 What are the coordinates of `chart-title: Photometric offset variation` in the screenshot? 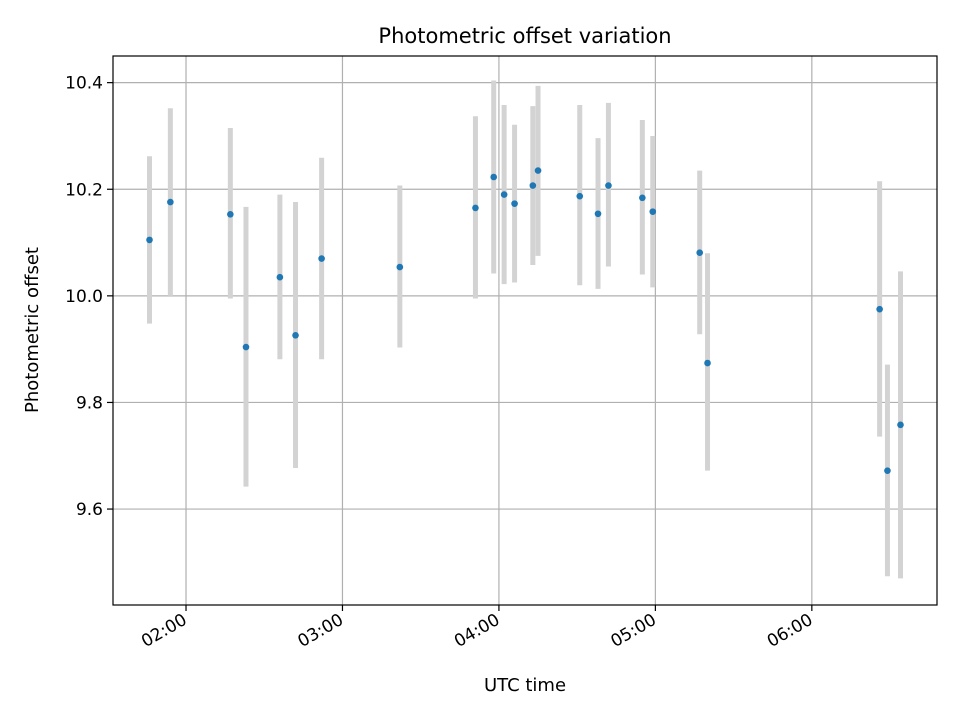 It's located at (524, 36).